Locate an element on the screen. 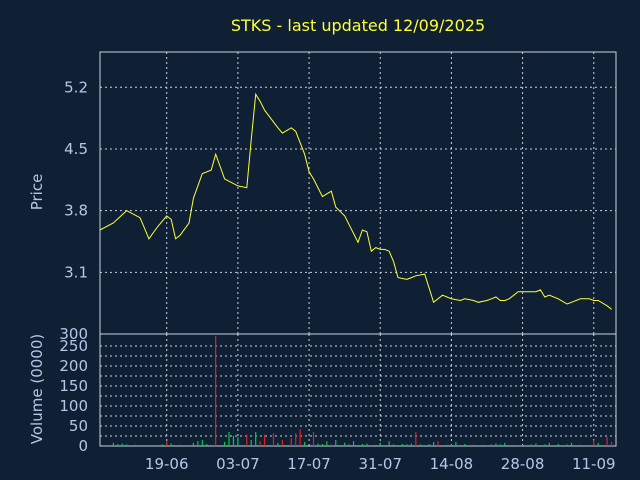 Image resolution: width=640 pixels, height=480 pixels. price-axis-label: Price is located at coordinates (37, 192).